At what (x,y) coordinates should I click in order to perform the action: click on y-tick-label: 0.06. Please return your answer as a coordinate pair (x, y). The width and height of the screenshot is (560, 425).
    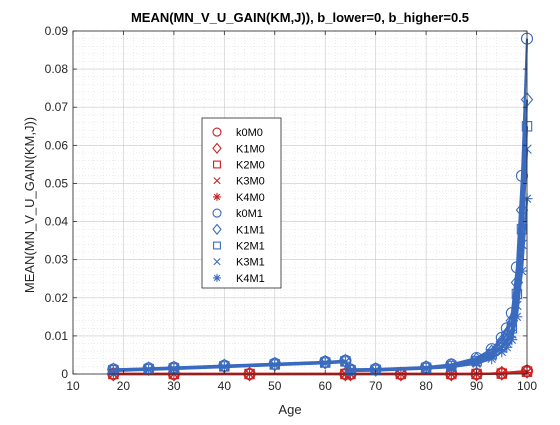
    Looking at the image, I should click on (57, 145).